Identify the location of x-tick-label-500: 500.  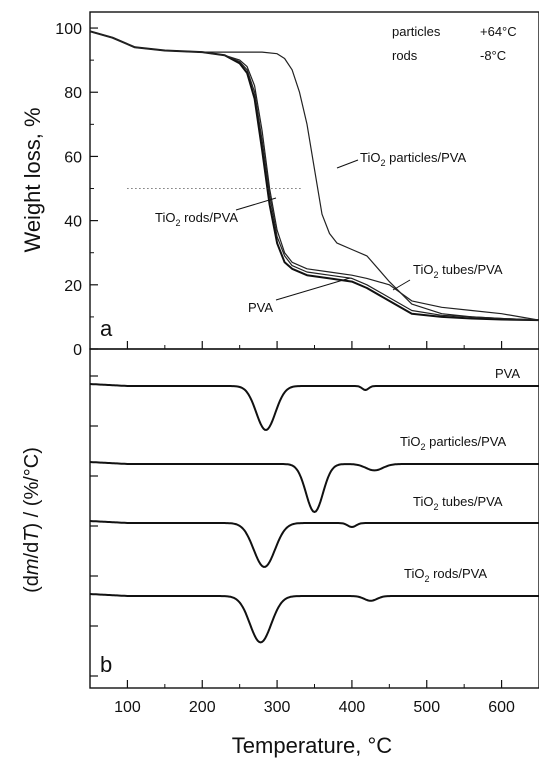
(426, 707).